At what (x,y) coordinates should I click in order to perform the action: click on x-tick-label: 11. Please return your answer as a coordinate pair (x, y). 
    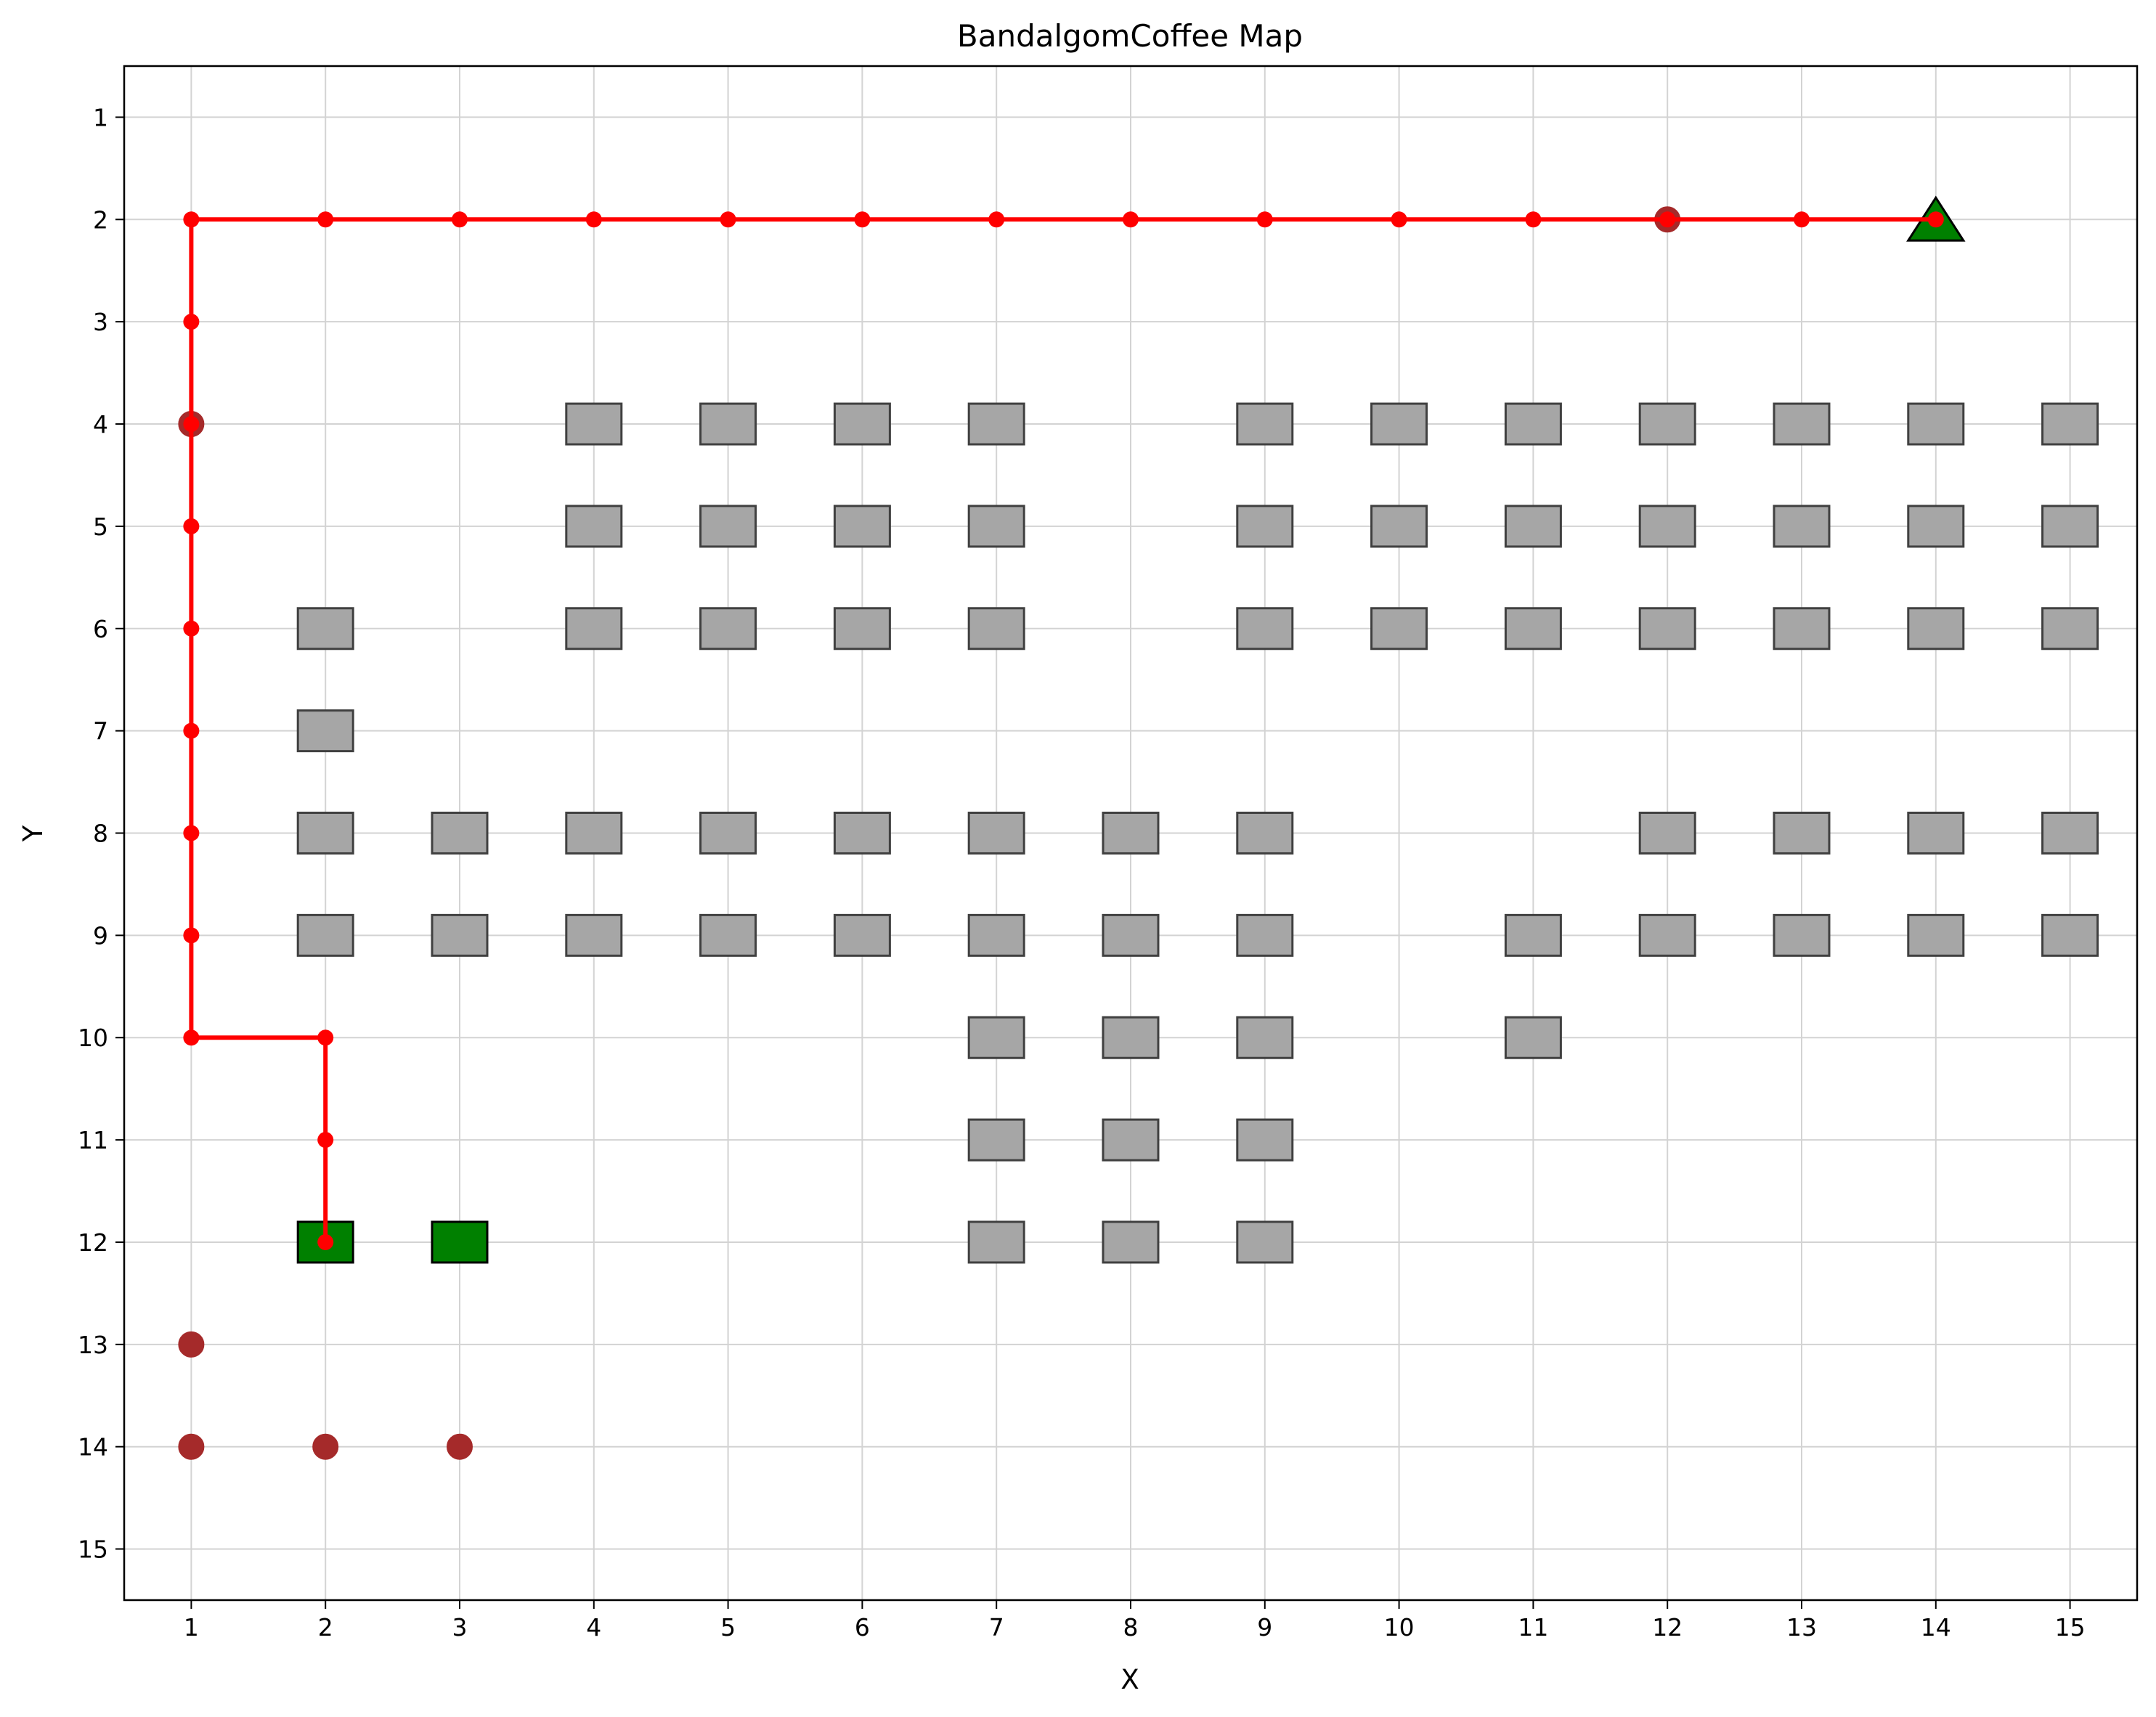
    Looking at the image, I should click on (1533, 1627).